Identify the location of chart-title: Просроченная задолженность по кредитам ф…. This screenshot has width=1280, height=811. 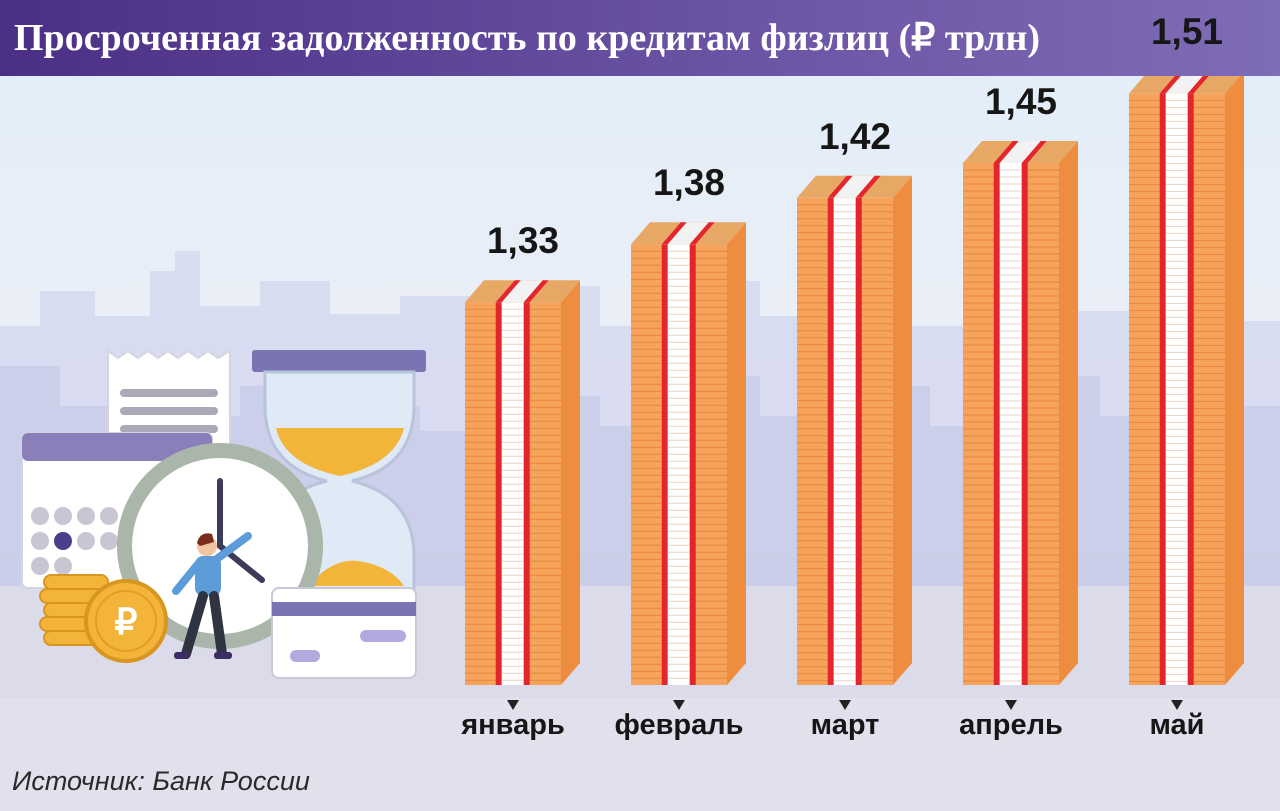
(527, 38).